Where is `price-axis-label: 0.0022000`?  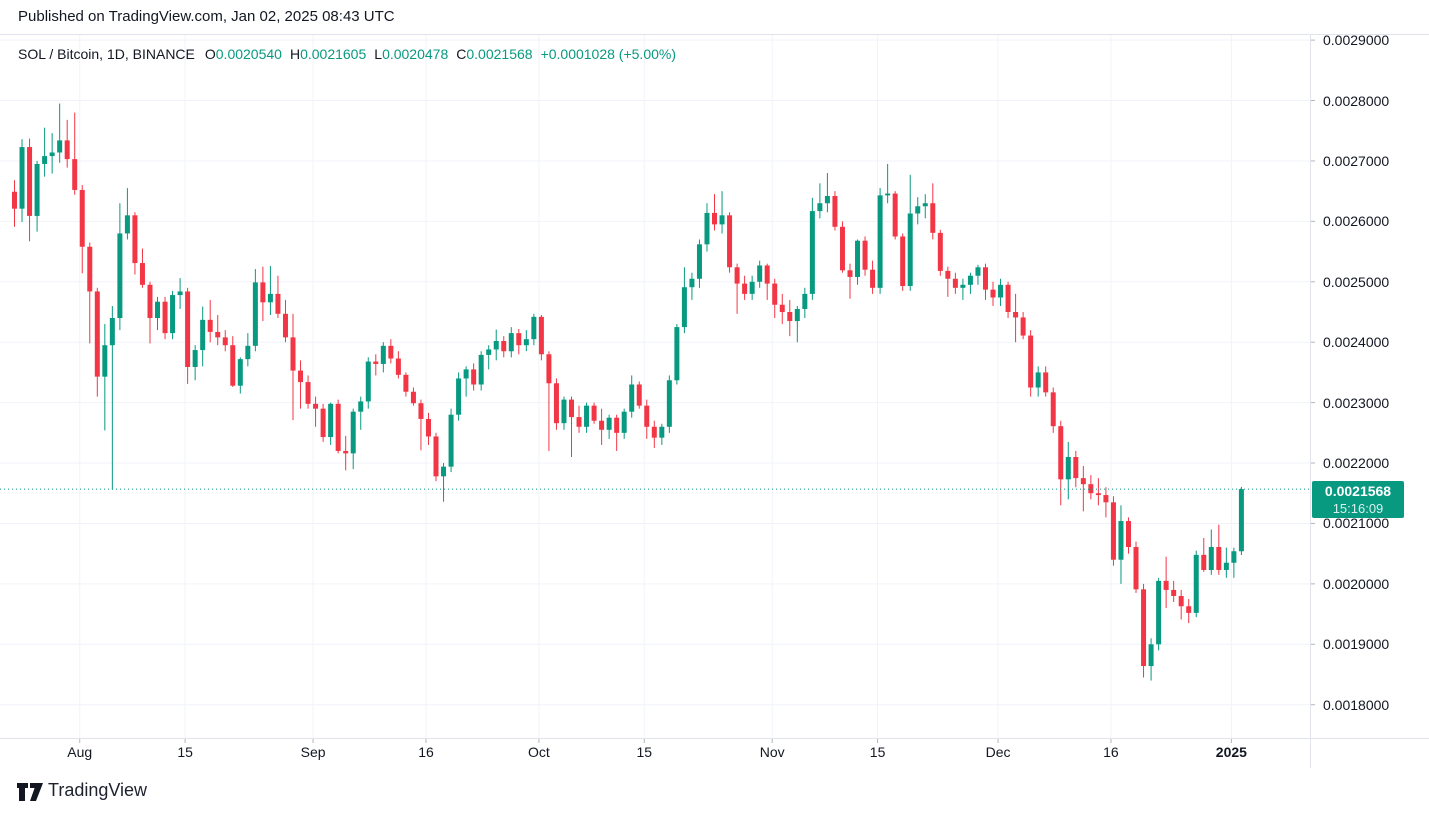
price-axis-label: 0.0022000 is located at coordinates (1356, 463).